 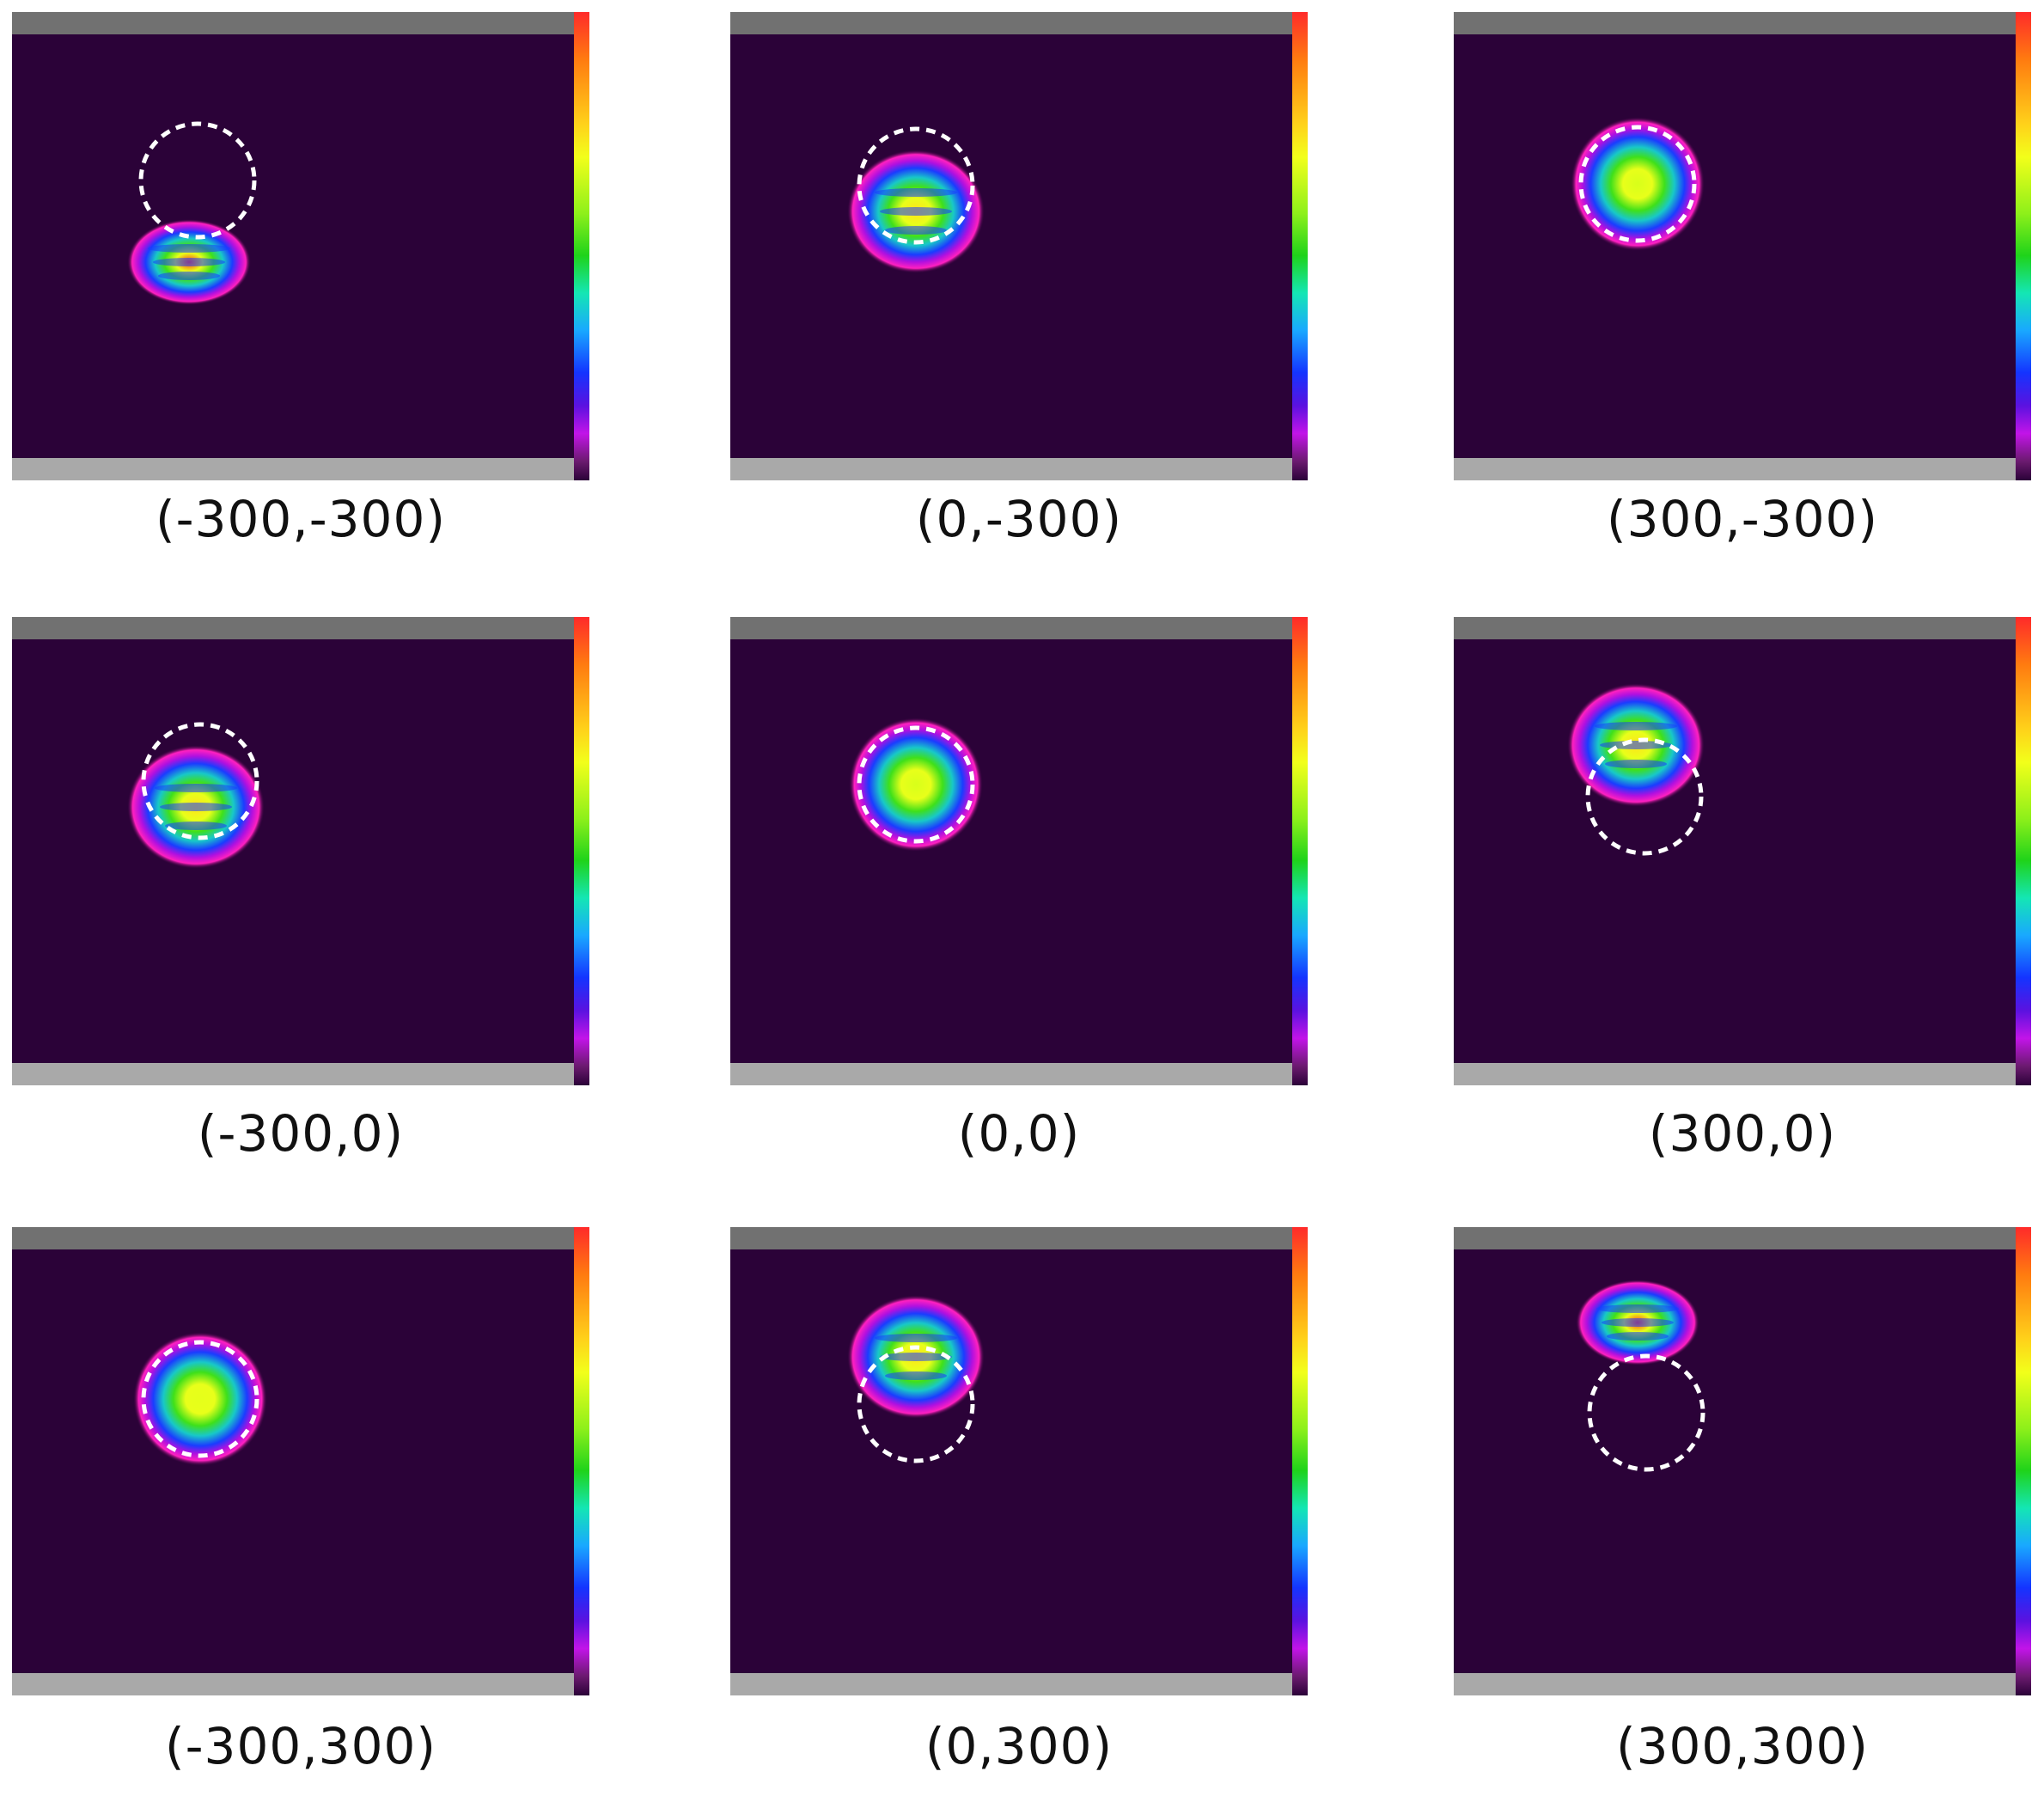 I want to click on position-caption: (300,-300), so click(x=1742, y=519).